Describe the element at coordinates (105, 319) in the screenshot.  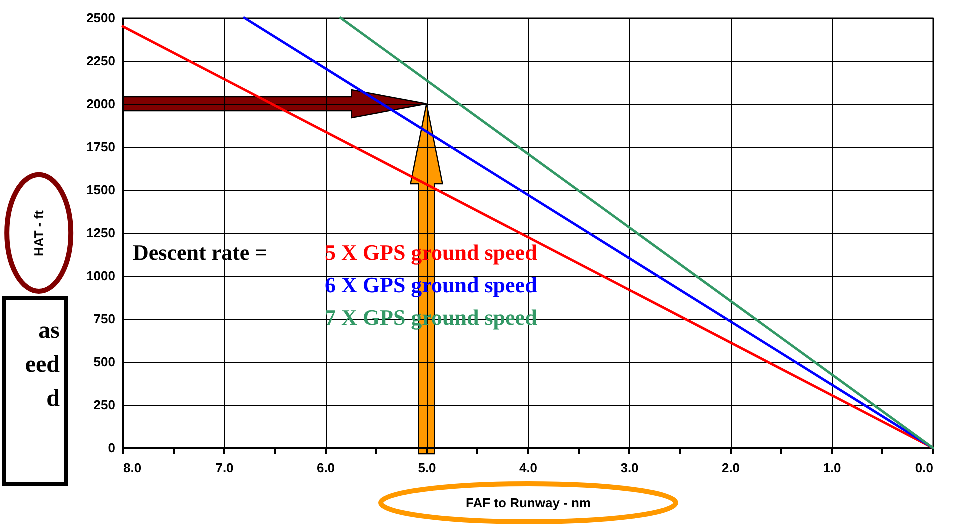
I see `y-tick-label: 750` at that location.